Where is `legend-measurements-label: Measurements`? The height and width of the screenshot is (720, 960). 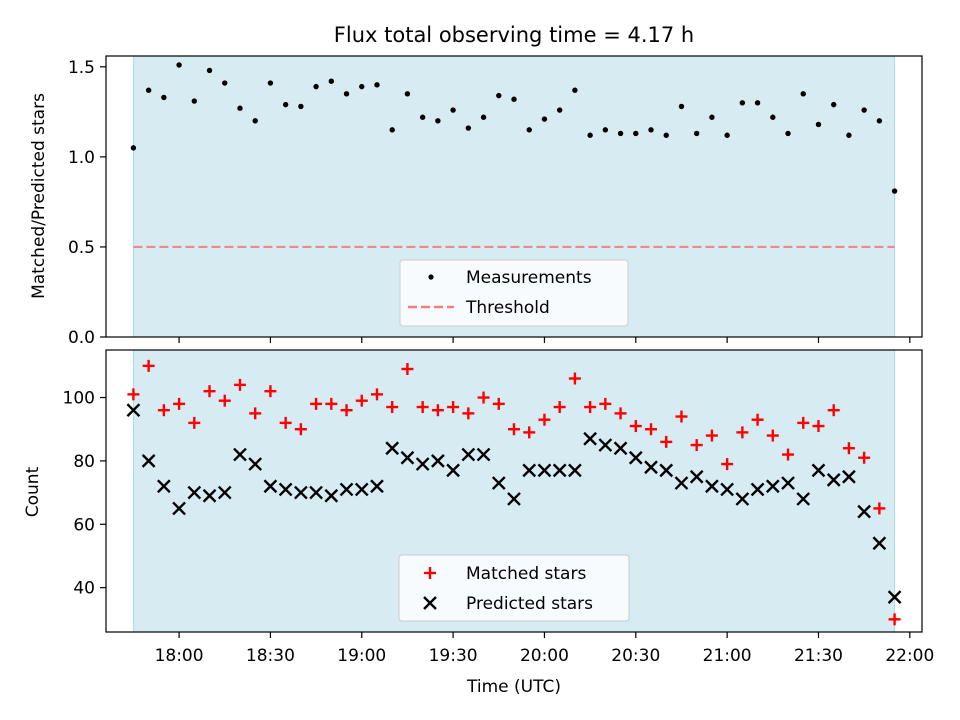 legend-measurements-label: Measurements is located at coordinates (529, 278).